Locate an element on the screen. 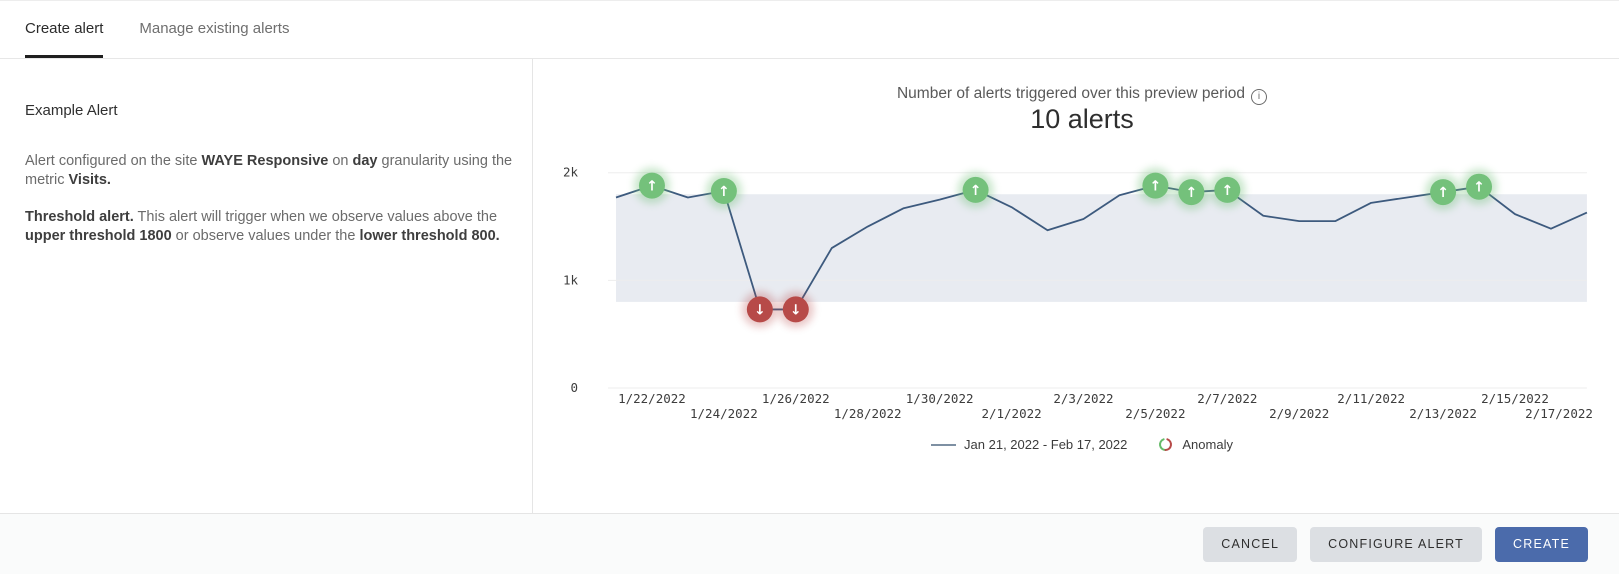 This screenshot has width=1619, height=574. create-button: CREATE is located at coordinates (1541, 544).